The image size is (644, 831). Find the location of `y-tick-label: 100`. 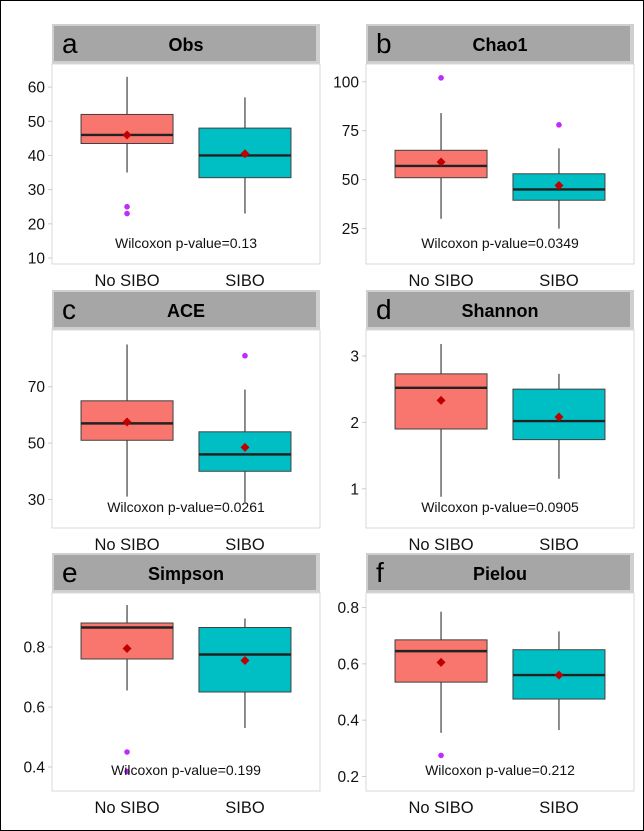

y-tick-label: 100 is located at coordinates (346, 82).